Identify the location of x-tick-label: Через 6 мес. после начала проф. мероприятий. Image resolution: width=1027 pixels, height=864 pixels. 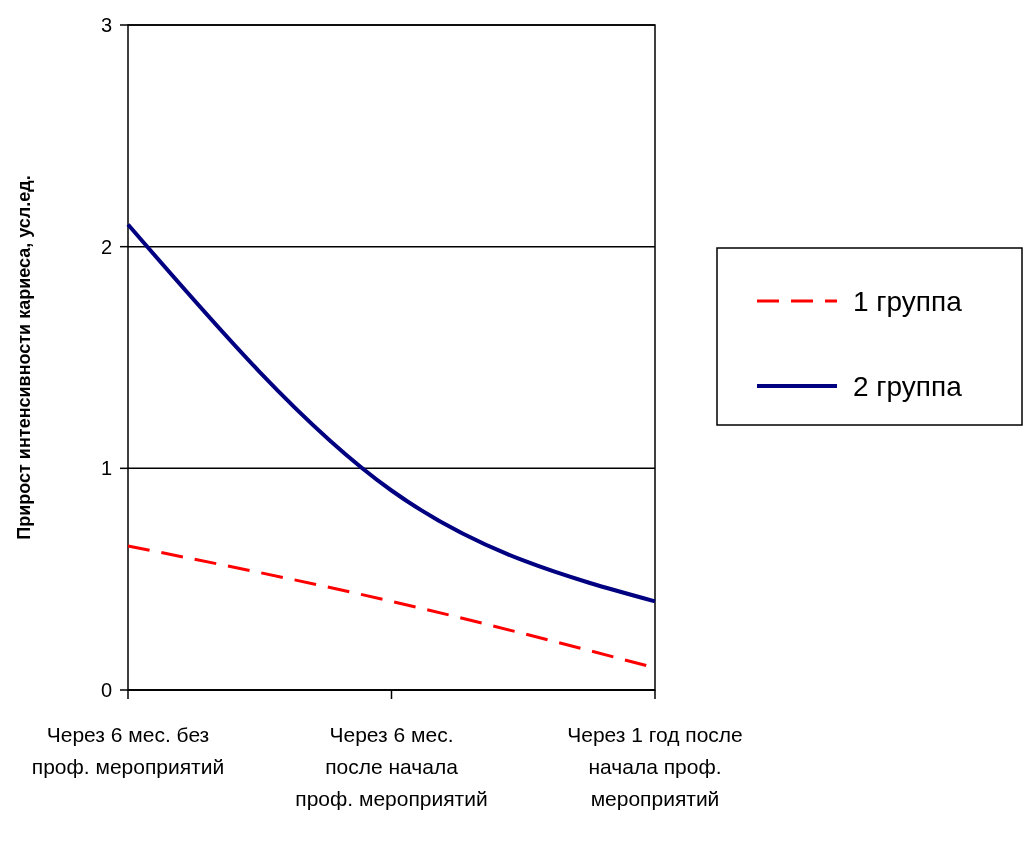
(391, 766).